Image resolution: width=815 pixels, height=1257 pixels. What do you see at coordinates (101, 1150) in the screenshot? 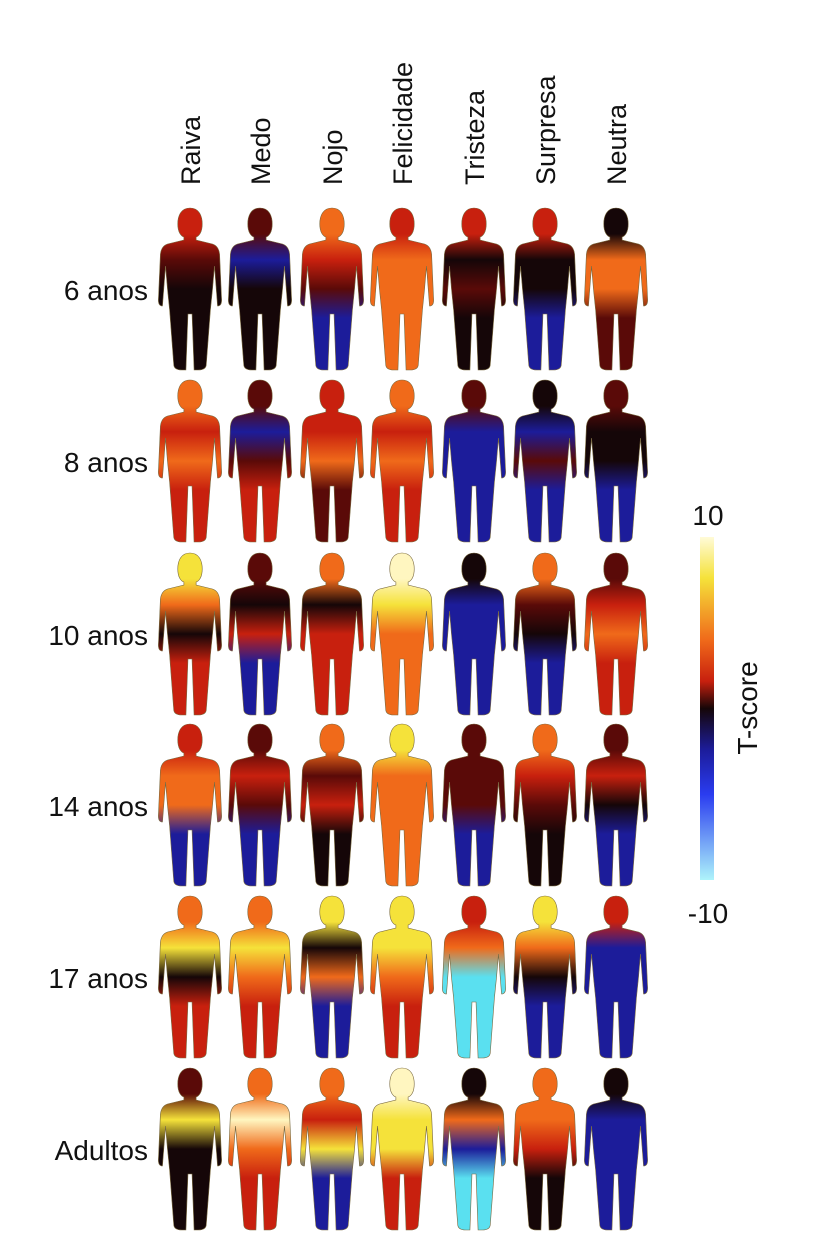
I see `row-label: Adultos` at bounding box center [101, 1150].